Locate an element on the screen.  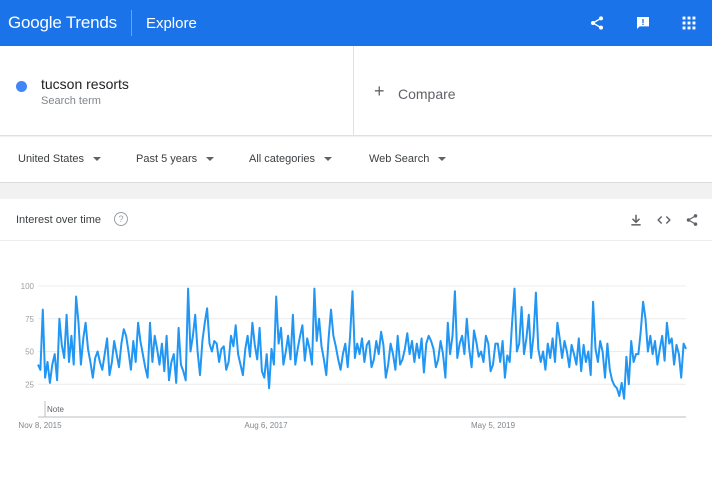
y-tick-label: 100 is located at coordinates (28, 286).